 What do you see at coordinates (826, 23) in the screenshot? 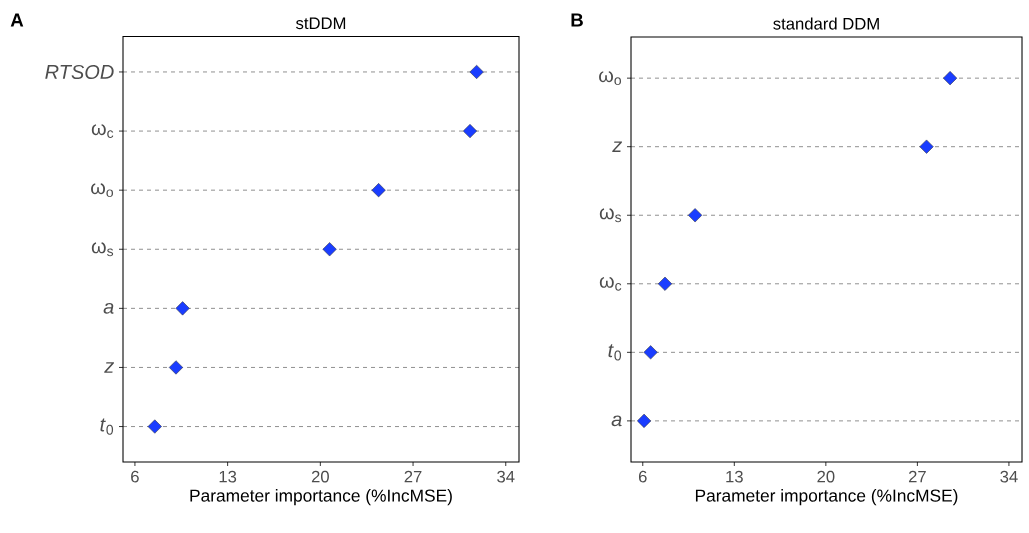
I see `chart-title: standard DDM` at bounding box center [826, 23].